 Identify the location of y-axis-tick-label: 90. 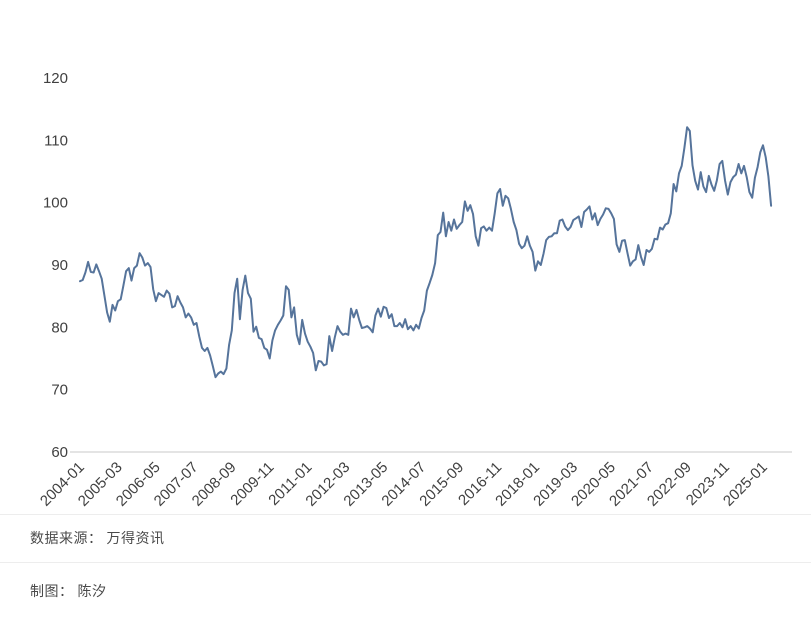
(59, 265).